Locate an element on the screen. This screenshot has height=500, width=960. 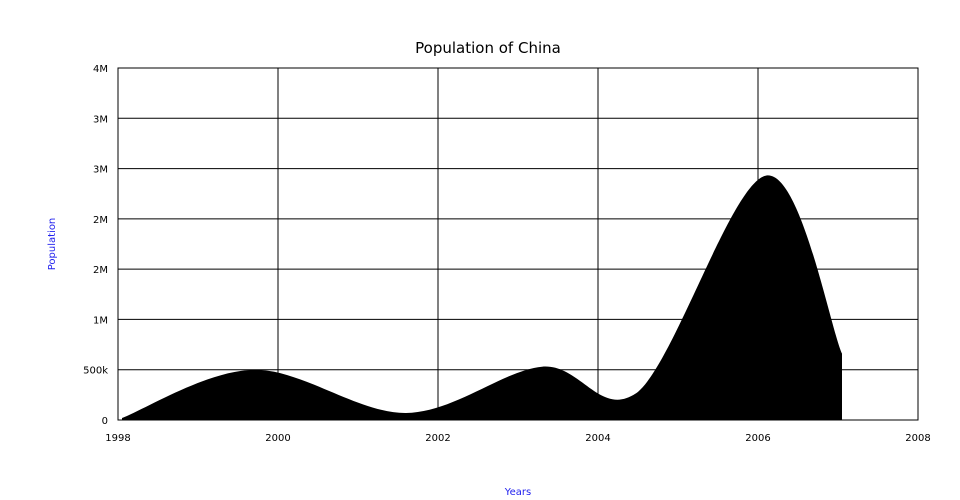
y-axis-label: Population is located at coordinates (52, 244).